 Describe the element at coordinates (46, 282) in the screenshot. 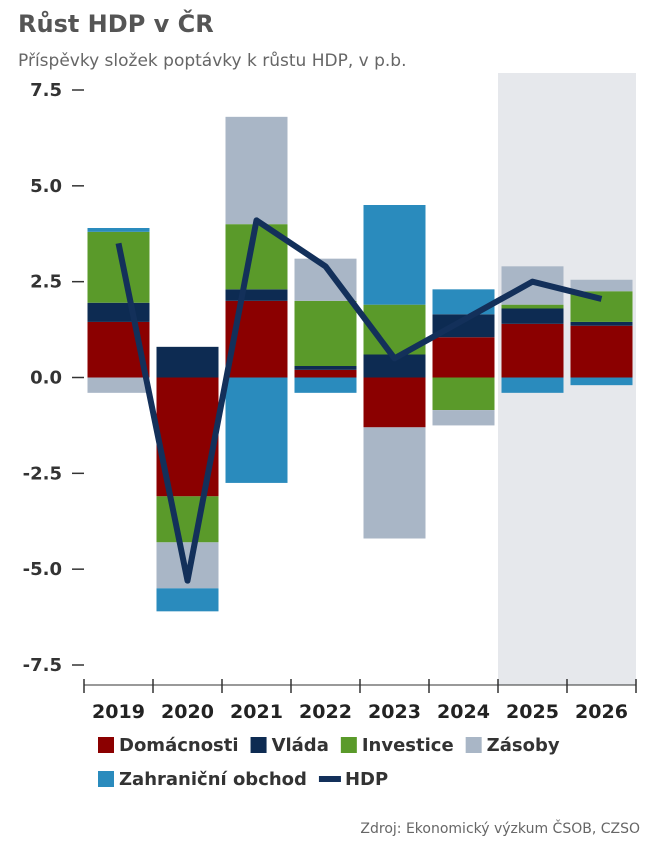

I see `y-tick-label: 2.5` at that location.